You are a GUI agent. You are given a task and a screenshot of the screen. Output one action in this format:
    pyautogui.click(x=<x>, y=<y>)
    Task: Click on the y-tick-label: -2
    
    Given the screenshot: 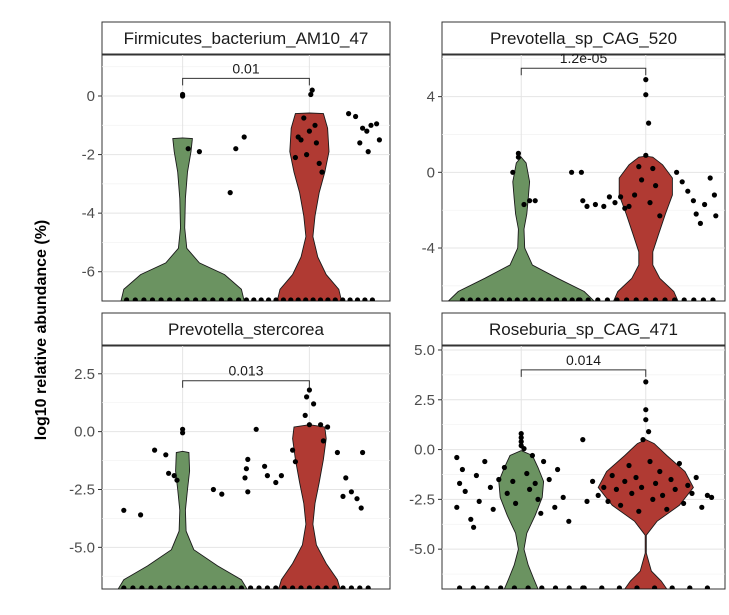 What is the action you would take?
    pyautogui.click(x=88, y=155)
    